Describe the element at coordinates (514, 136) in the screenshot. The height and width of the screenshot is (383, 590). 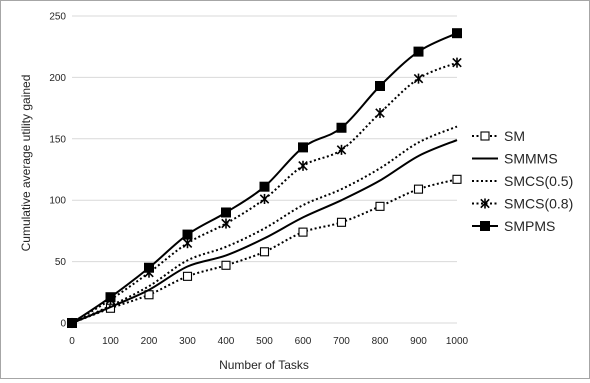
I see `legend-label: SM` at that location.